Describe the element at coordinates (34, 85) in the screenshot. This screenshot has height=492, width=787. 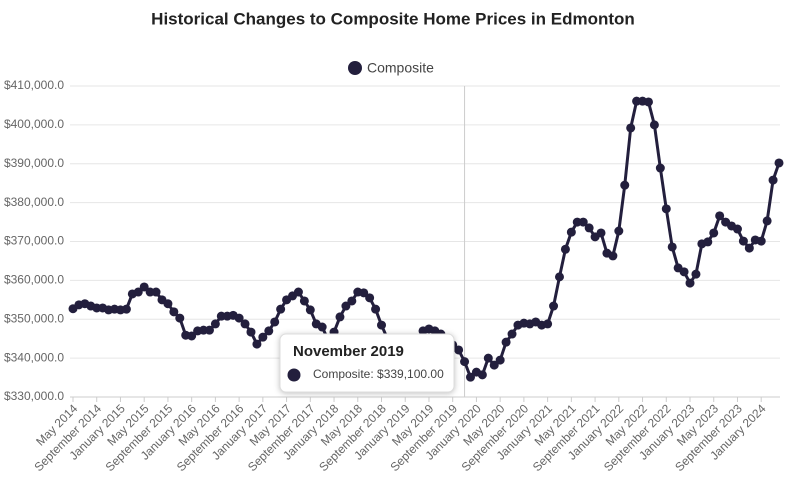
I see `y-tick-label: $410,000.0` at that location.